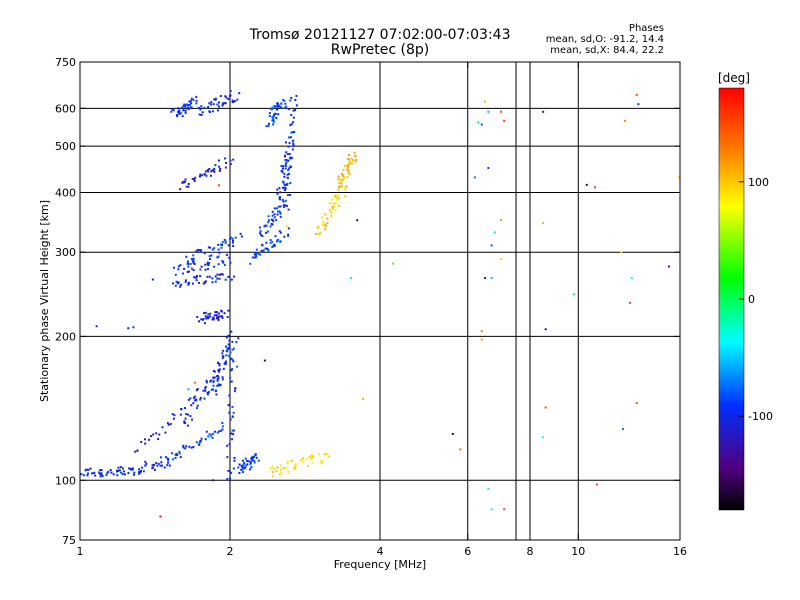 This screenshot has width=800, height=600. Describe the element at coordinates (467, 551) in the screenshot. I see `x-tick-label: 6` at that location.